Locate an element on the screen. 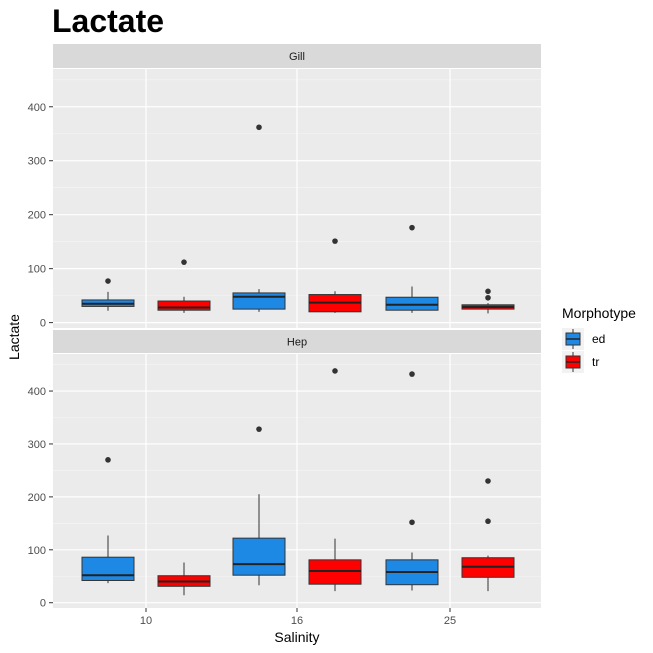 The image size is (653, 653). chart-title: Lactate is located at coordinates (108, 21).